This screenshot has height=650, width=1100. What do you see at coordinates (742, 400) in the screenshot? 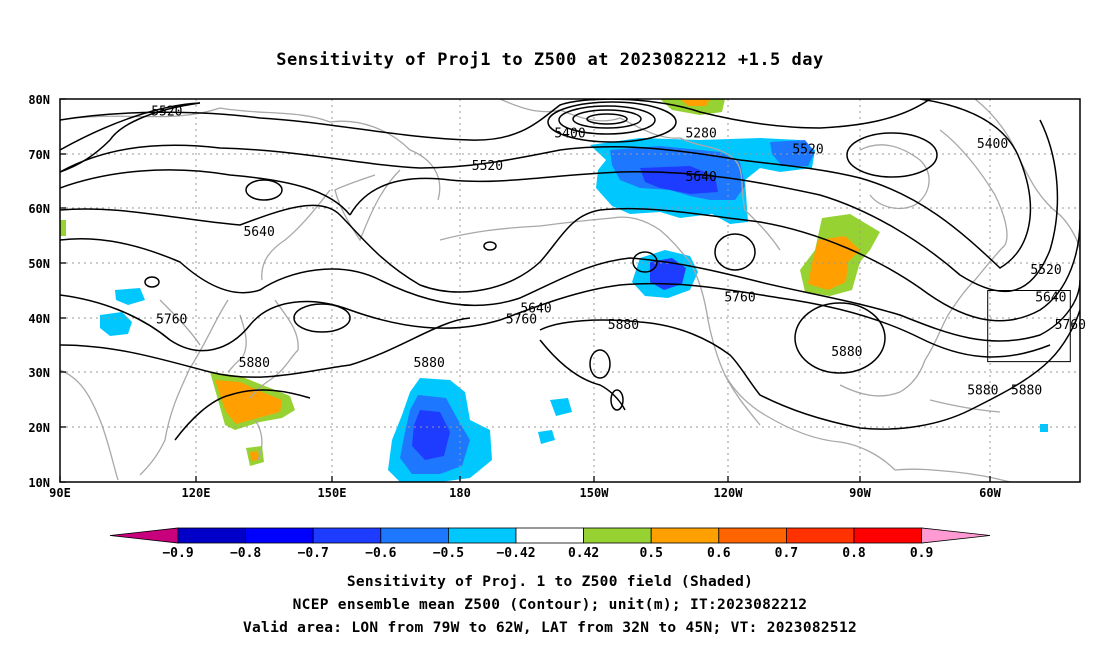
I see `coast-baja` at bounding box center [742, 400].